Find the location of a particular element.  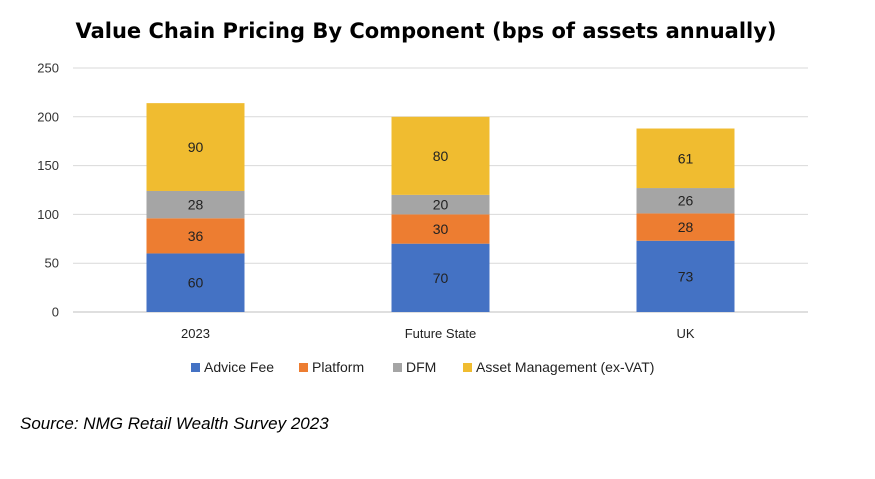

data-label: 70 is located at coordinates (441, 278).